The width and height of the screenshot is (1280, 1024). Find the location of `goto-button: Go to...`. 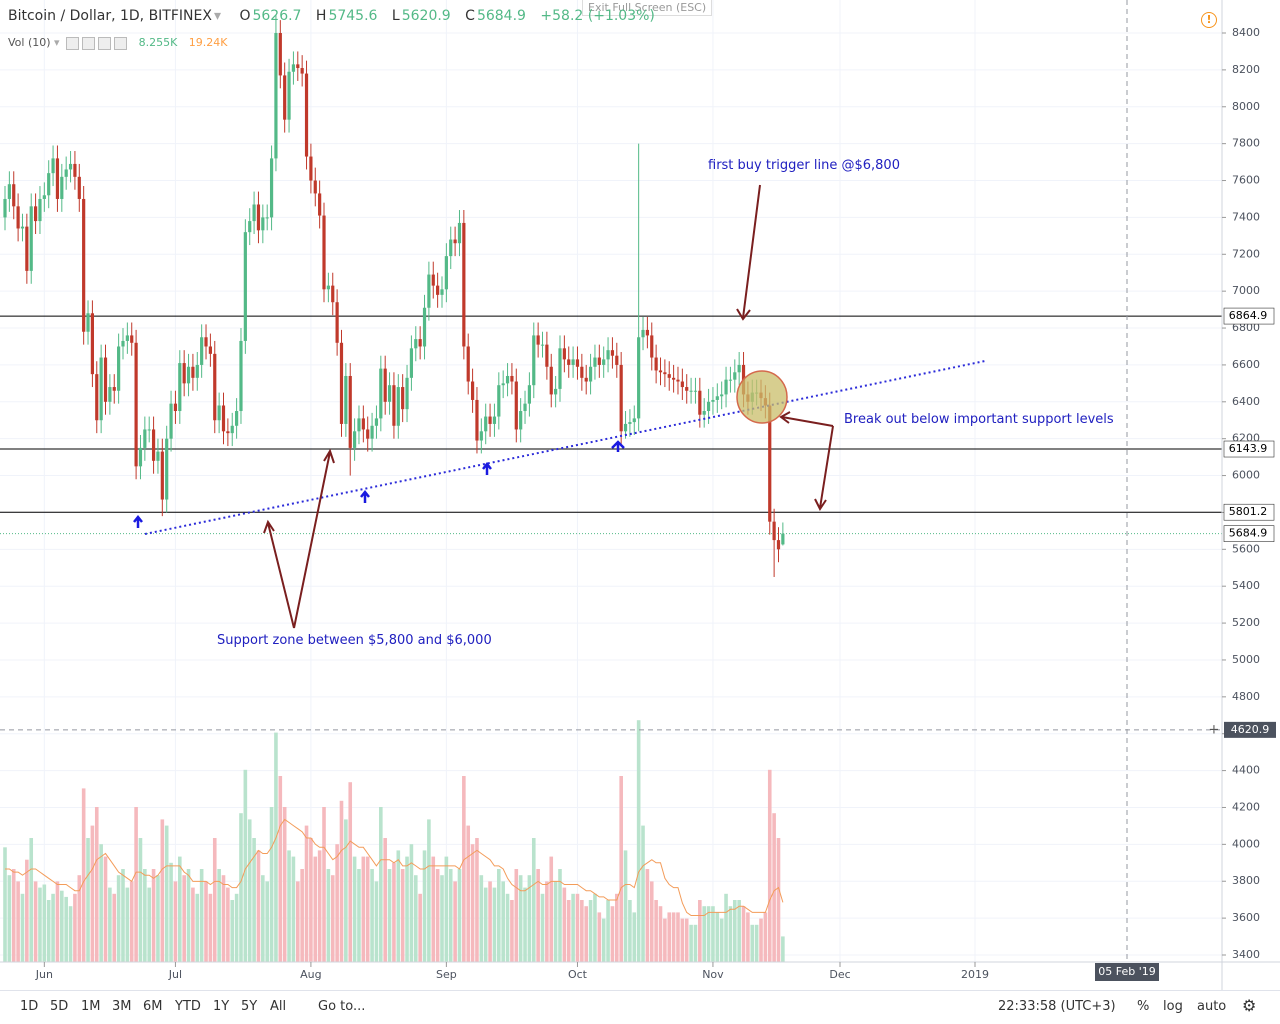

goto-button: Go to... is located at coordinates (342, 1006).